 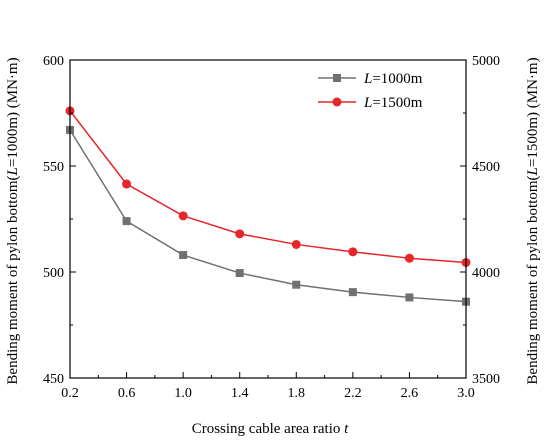 I want to click on left-y-tick-label: 500, so click(x=53, y=273).